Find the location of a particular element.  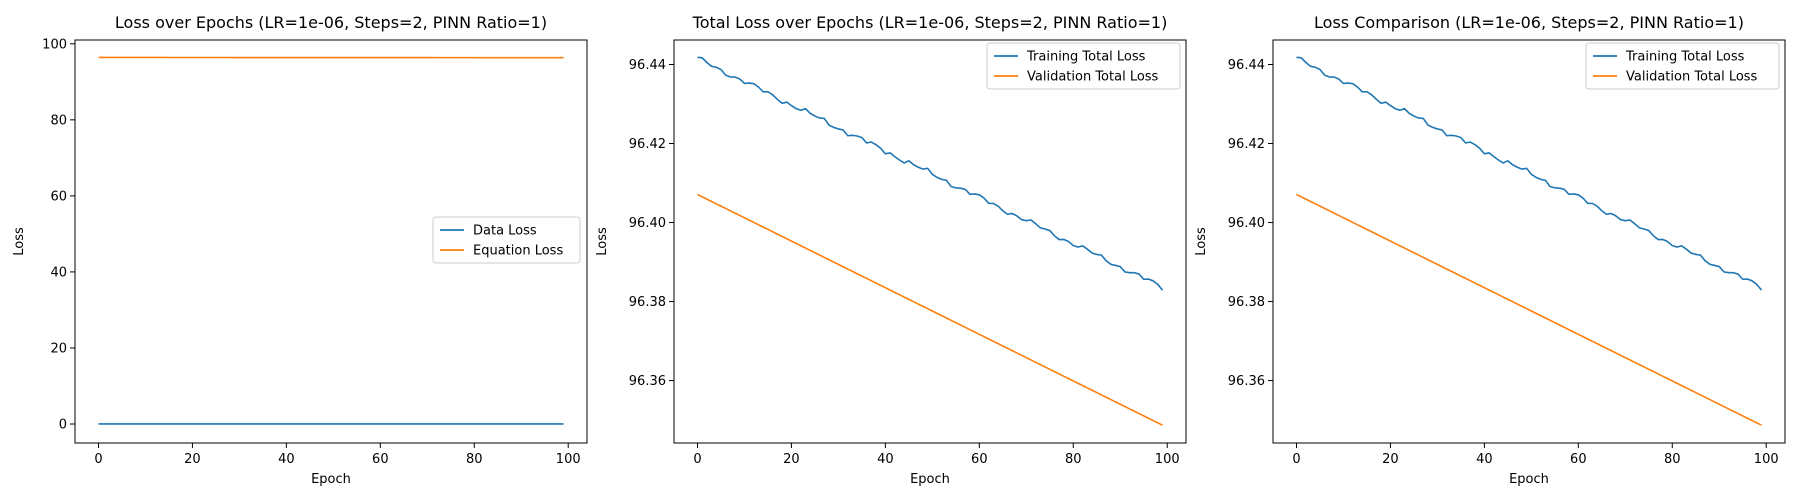

y-tick-label: 40 is located at coordinates (58, 272).